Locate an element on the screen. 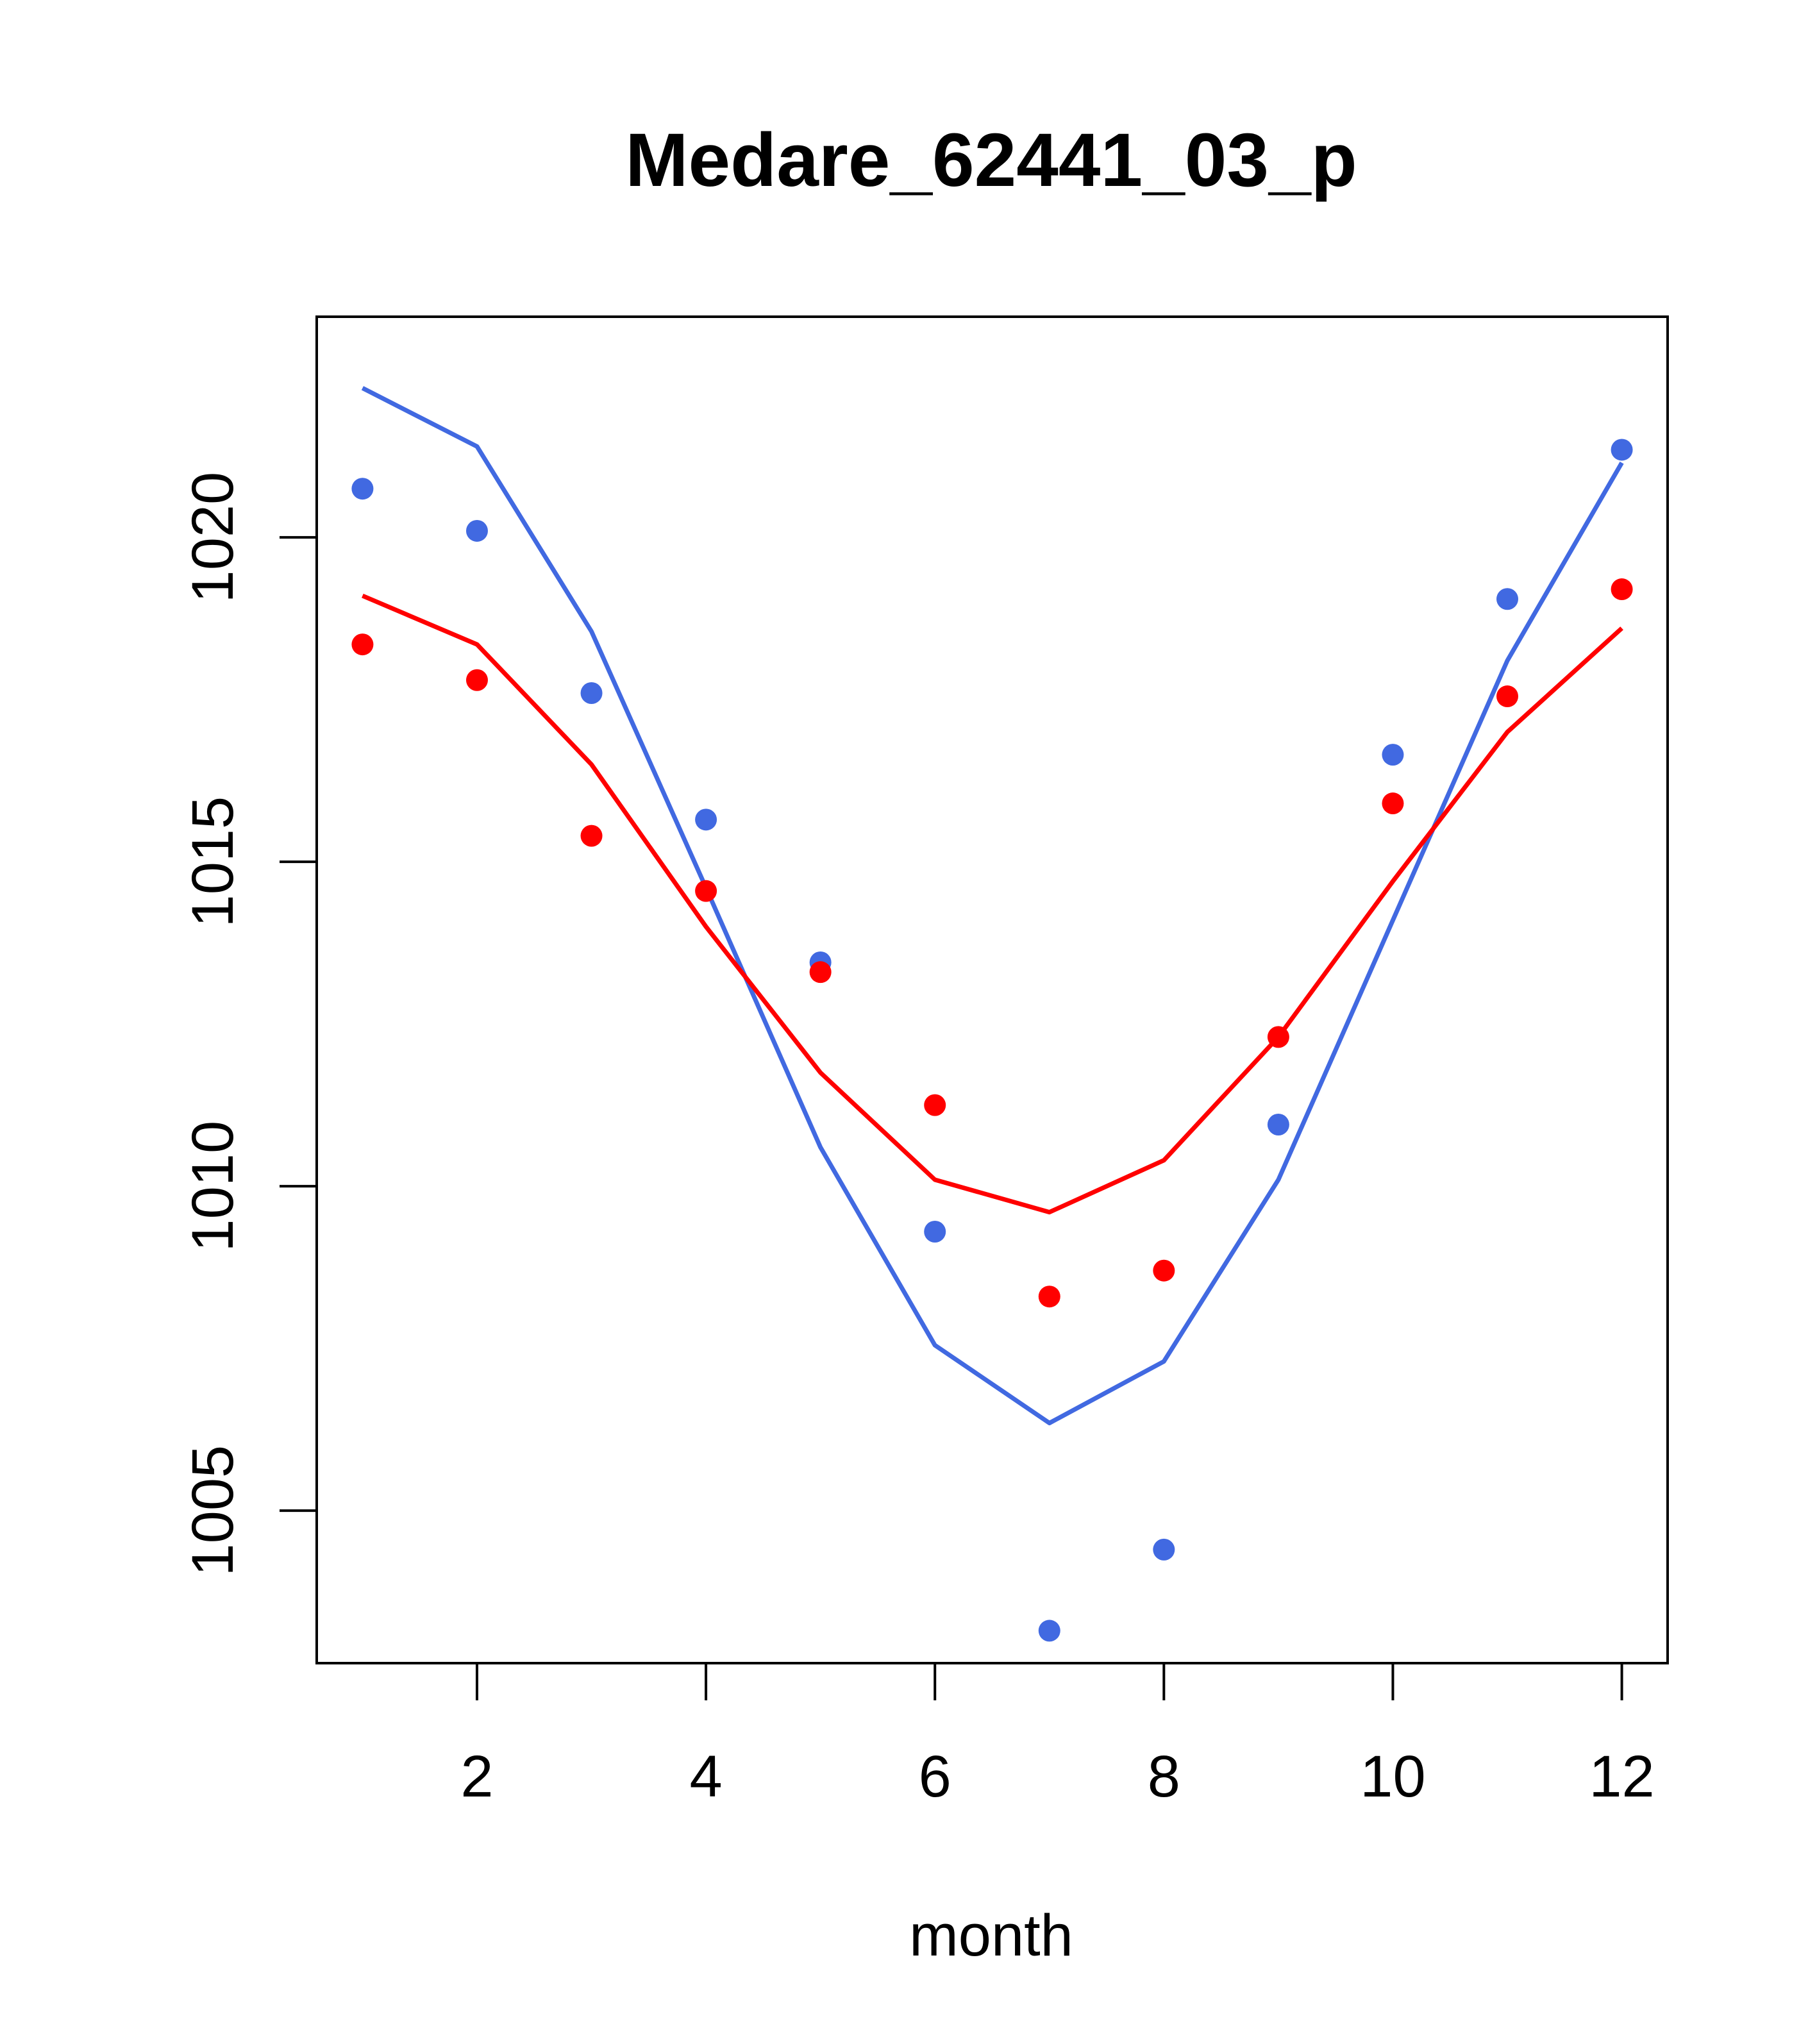  x-tick-label: 6 is located at coordinates (935, 1776).